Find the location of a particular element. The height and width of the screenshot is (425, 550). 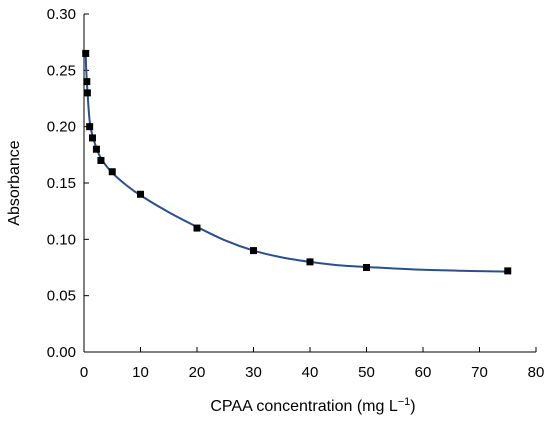

x-tick-group: 0 10 20 30 40 50 60 70 80 is located at coordinates (312, 364).